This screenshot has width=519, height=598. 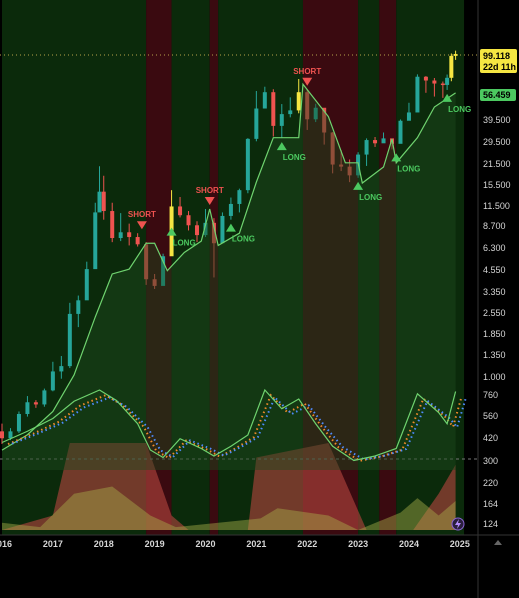 What do you see at coordinates (494, 248) in the screenshot?
I see `price-tick-label: 6.300` at bounding box center [494, 248].